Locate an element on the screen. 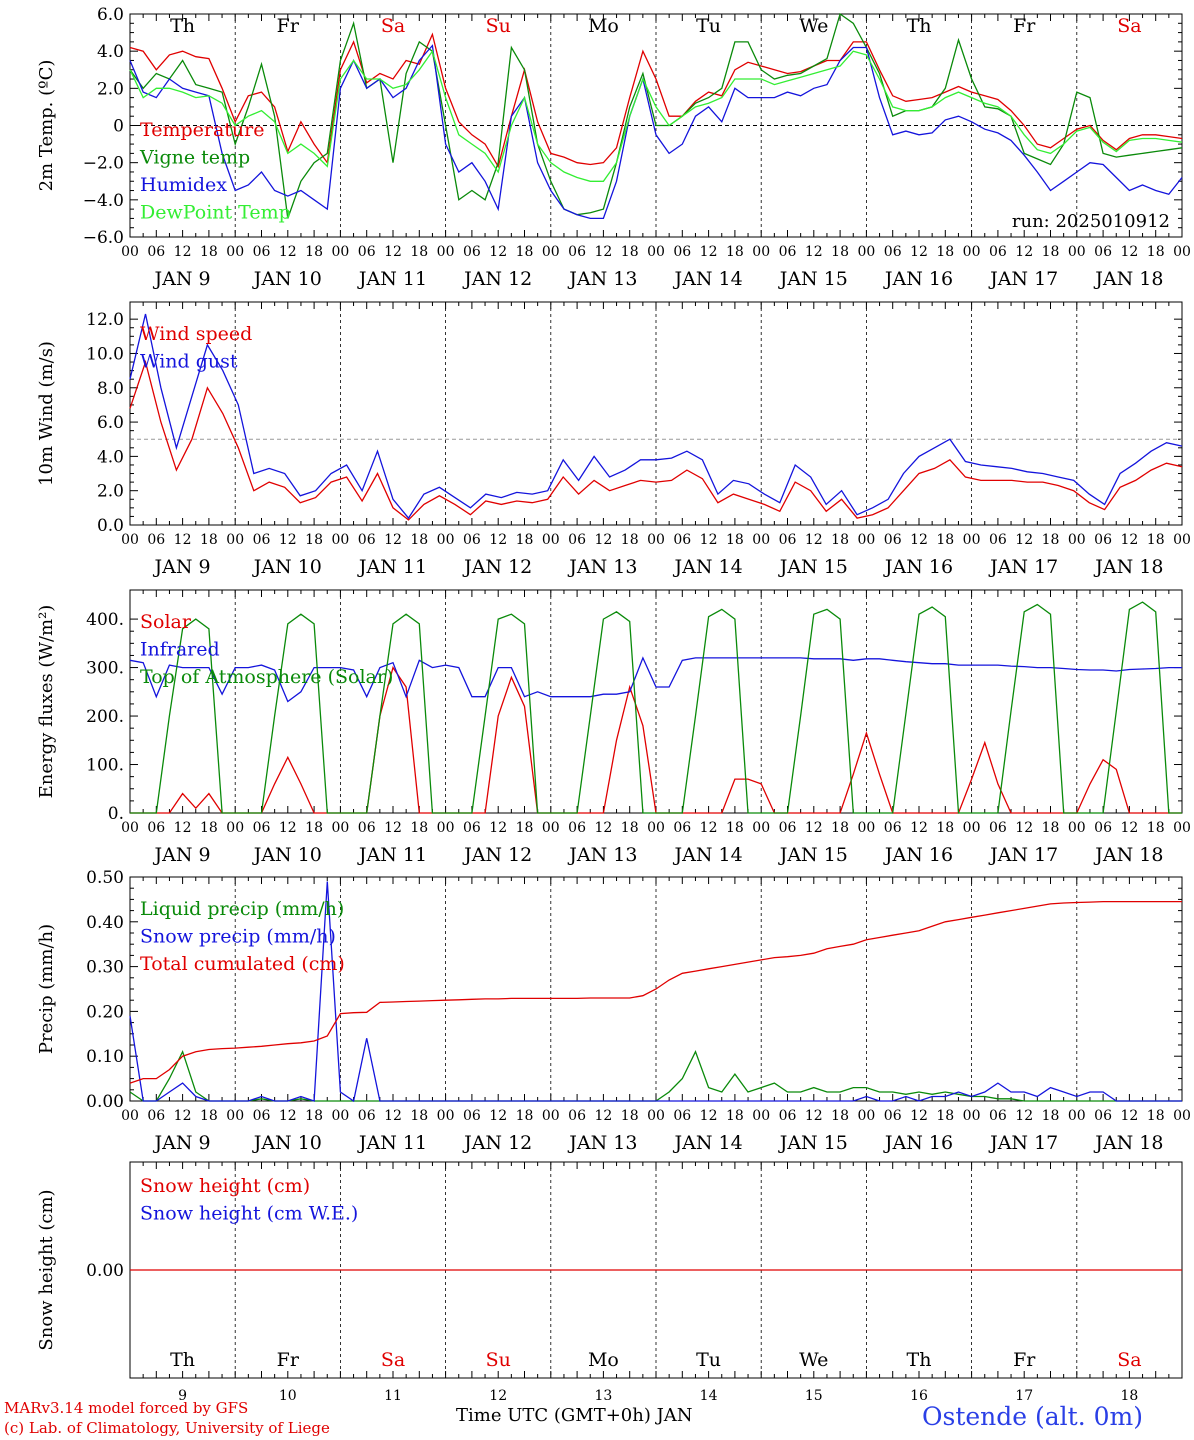 The image size is (1194, 1440). y-tick-label: 0.00 is located at coordinates (105, 1102).